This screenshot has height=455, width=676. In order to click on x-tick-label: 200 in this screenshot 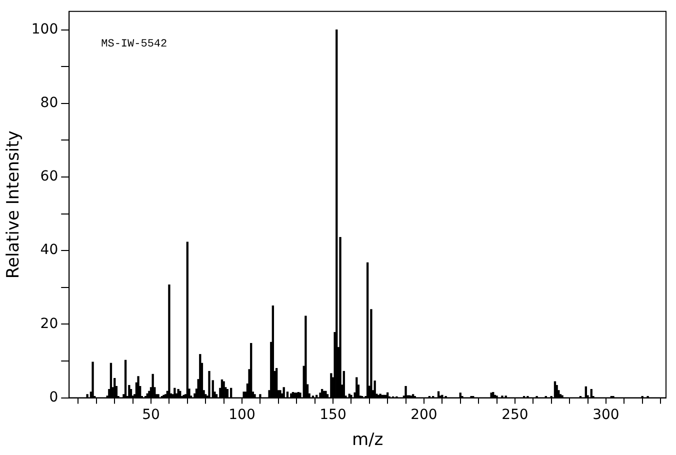, I will do `click(424, 414)`.